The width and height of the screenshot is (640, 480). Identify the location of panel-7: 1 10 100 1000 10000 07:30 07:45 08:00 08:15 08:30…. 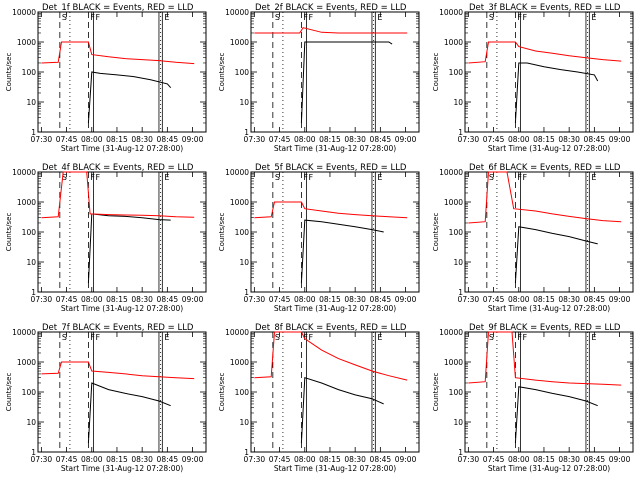
(106, 398).